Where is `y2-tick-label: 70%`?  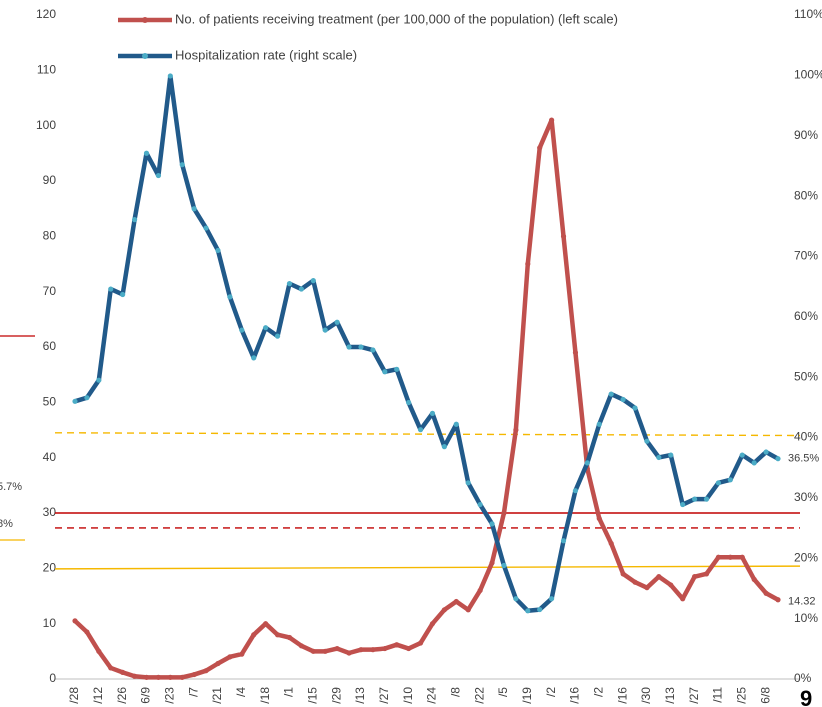 y2-tick-label: 70% is located at coordinates (806, 256).